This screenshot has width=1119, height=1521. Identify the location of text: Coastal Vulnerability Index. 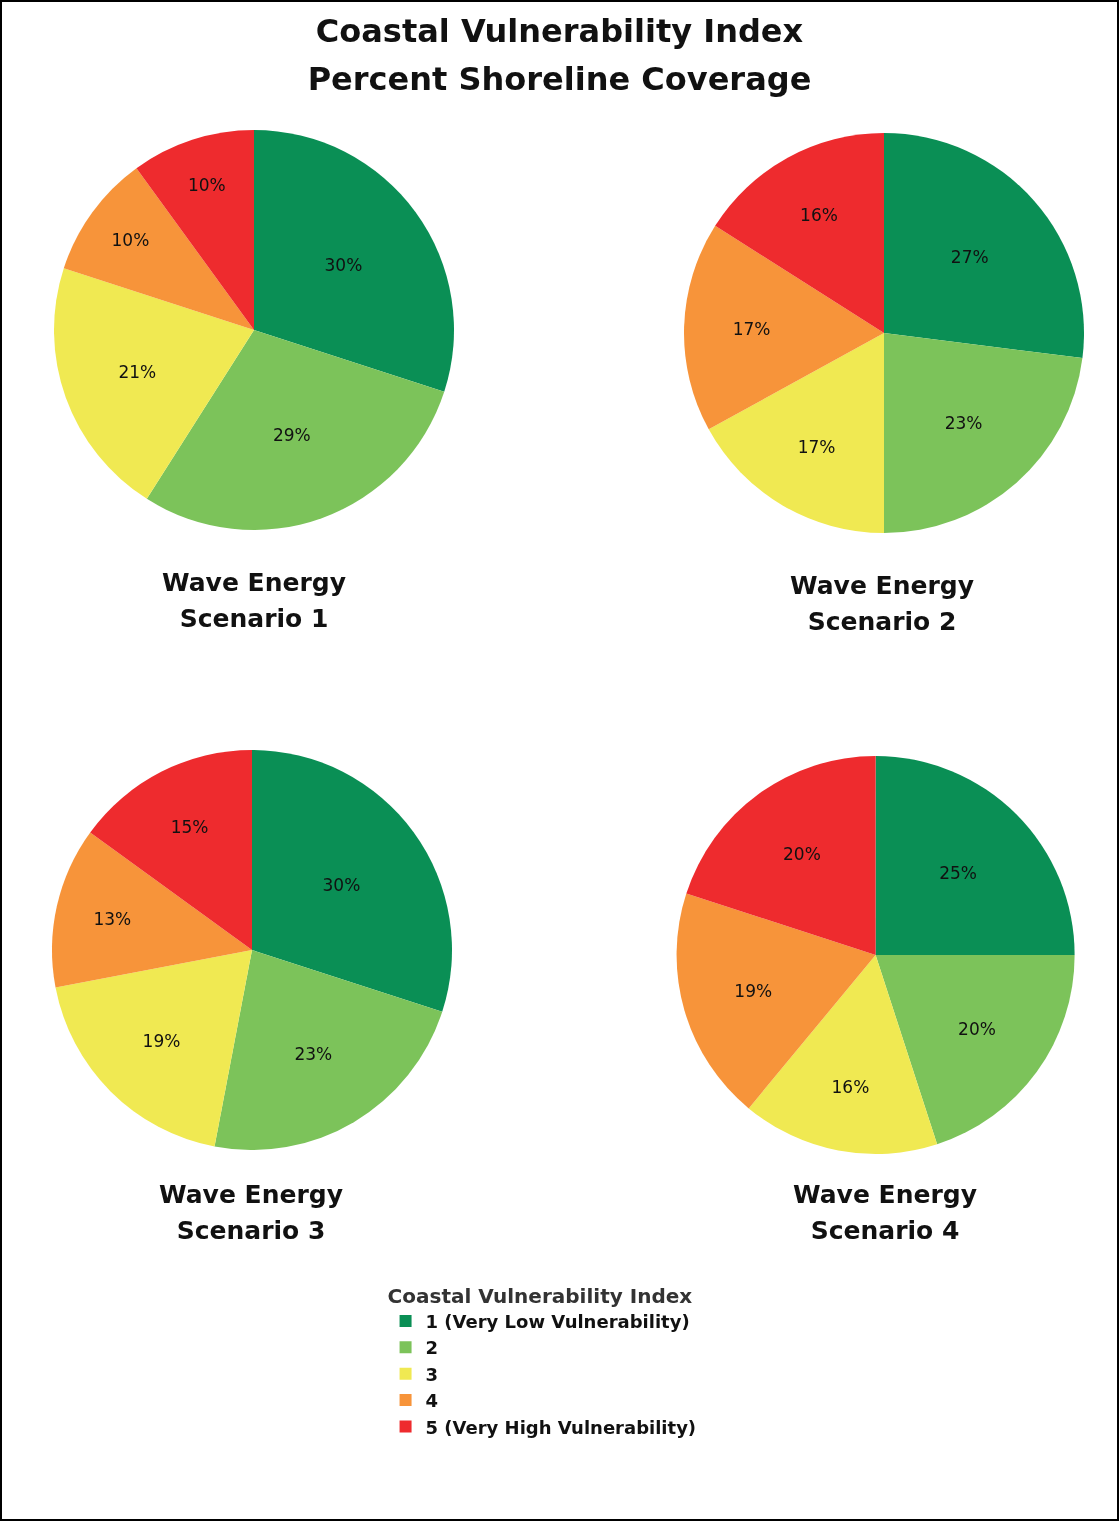
(559, 31).